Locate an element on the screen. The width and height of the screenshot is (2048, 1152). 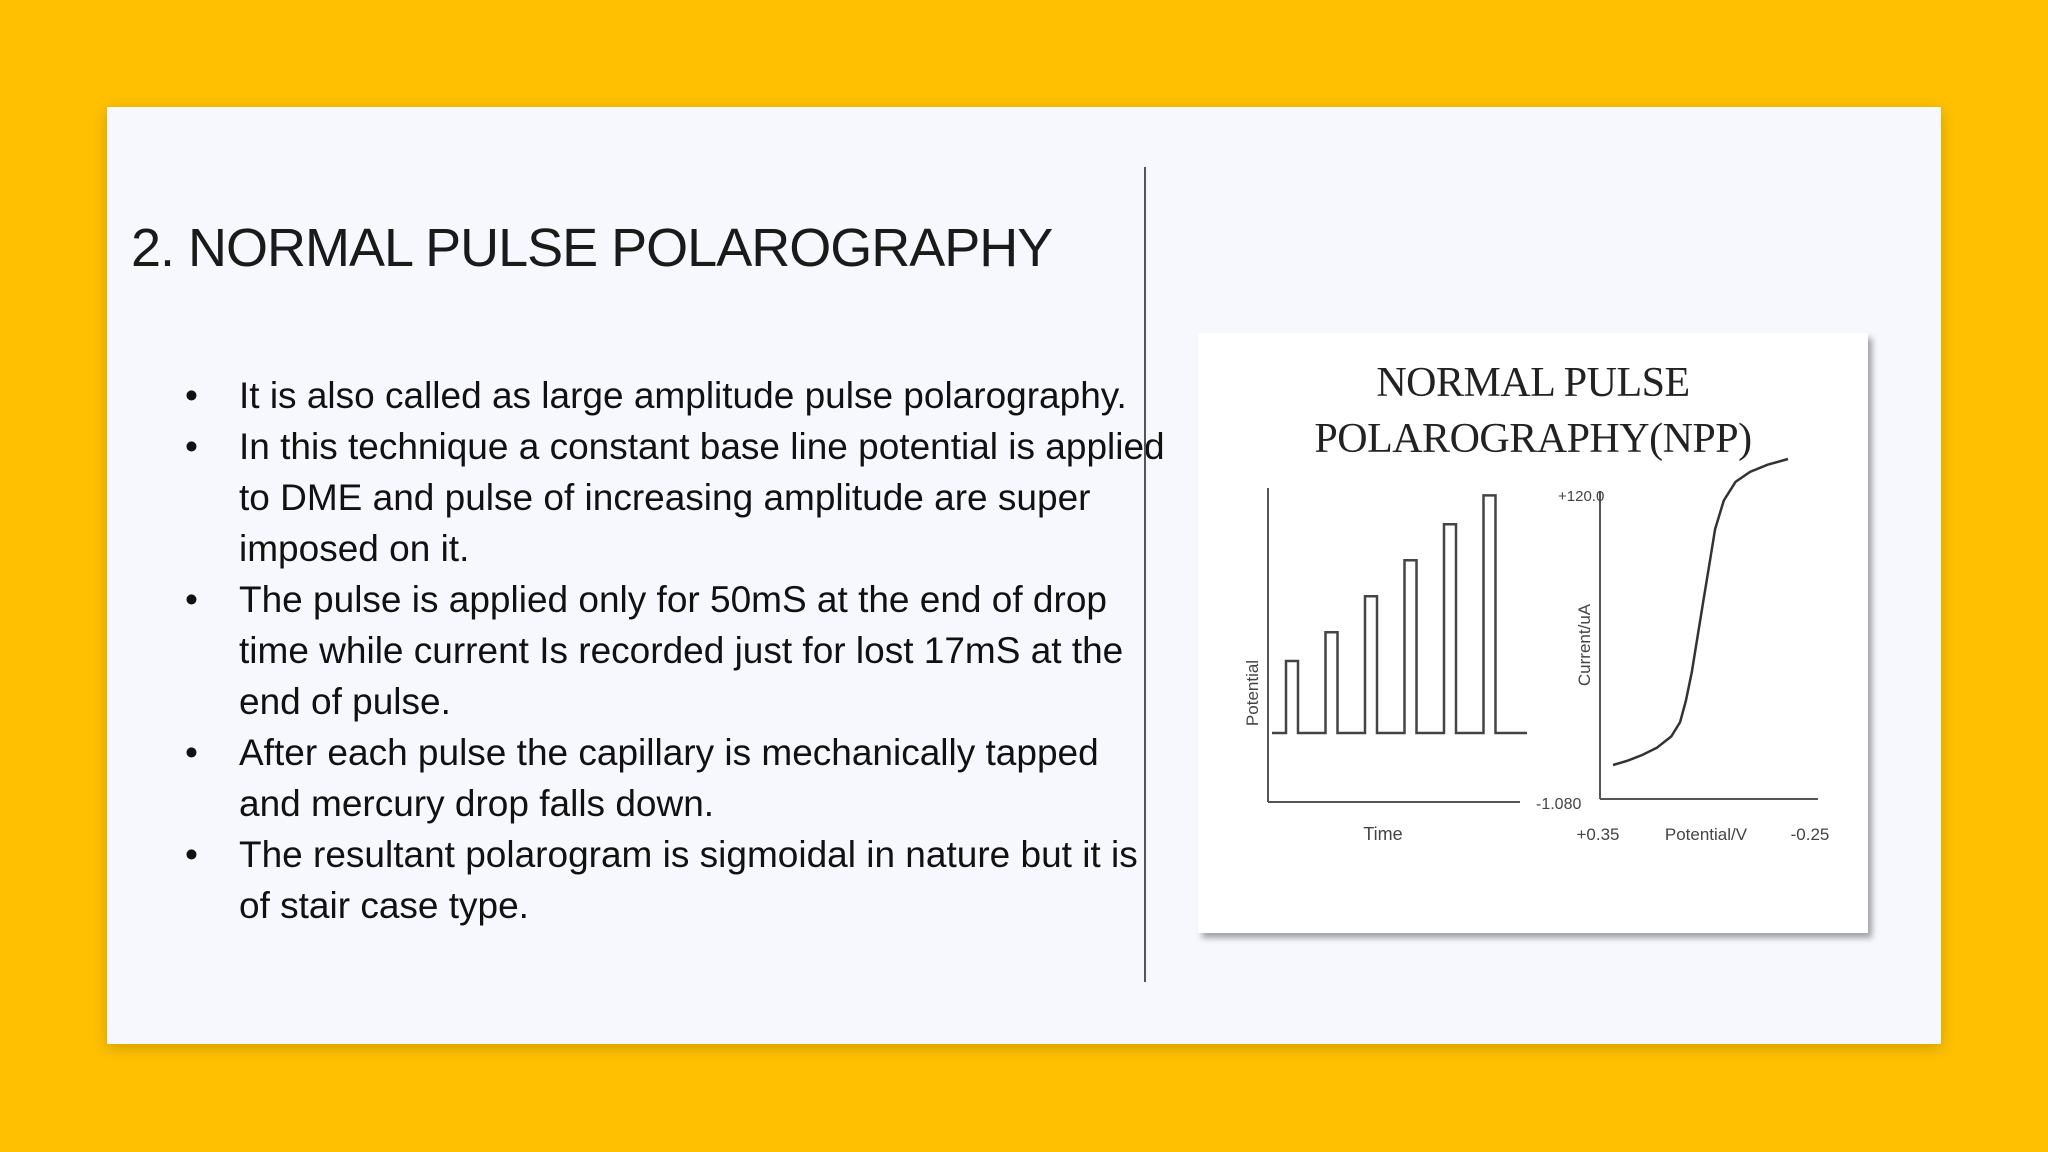
slide-title: 2. NORMAL PULSE POLAROGRAPHY is located at coordinates (592, 248).